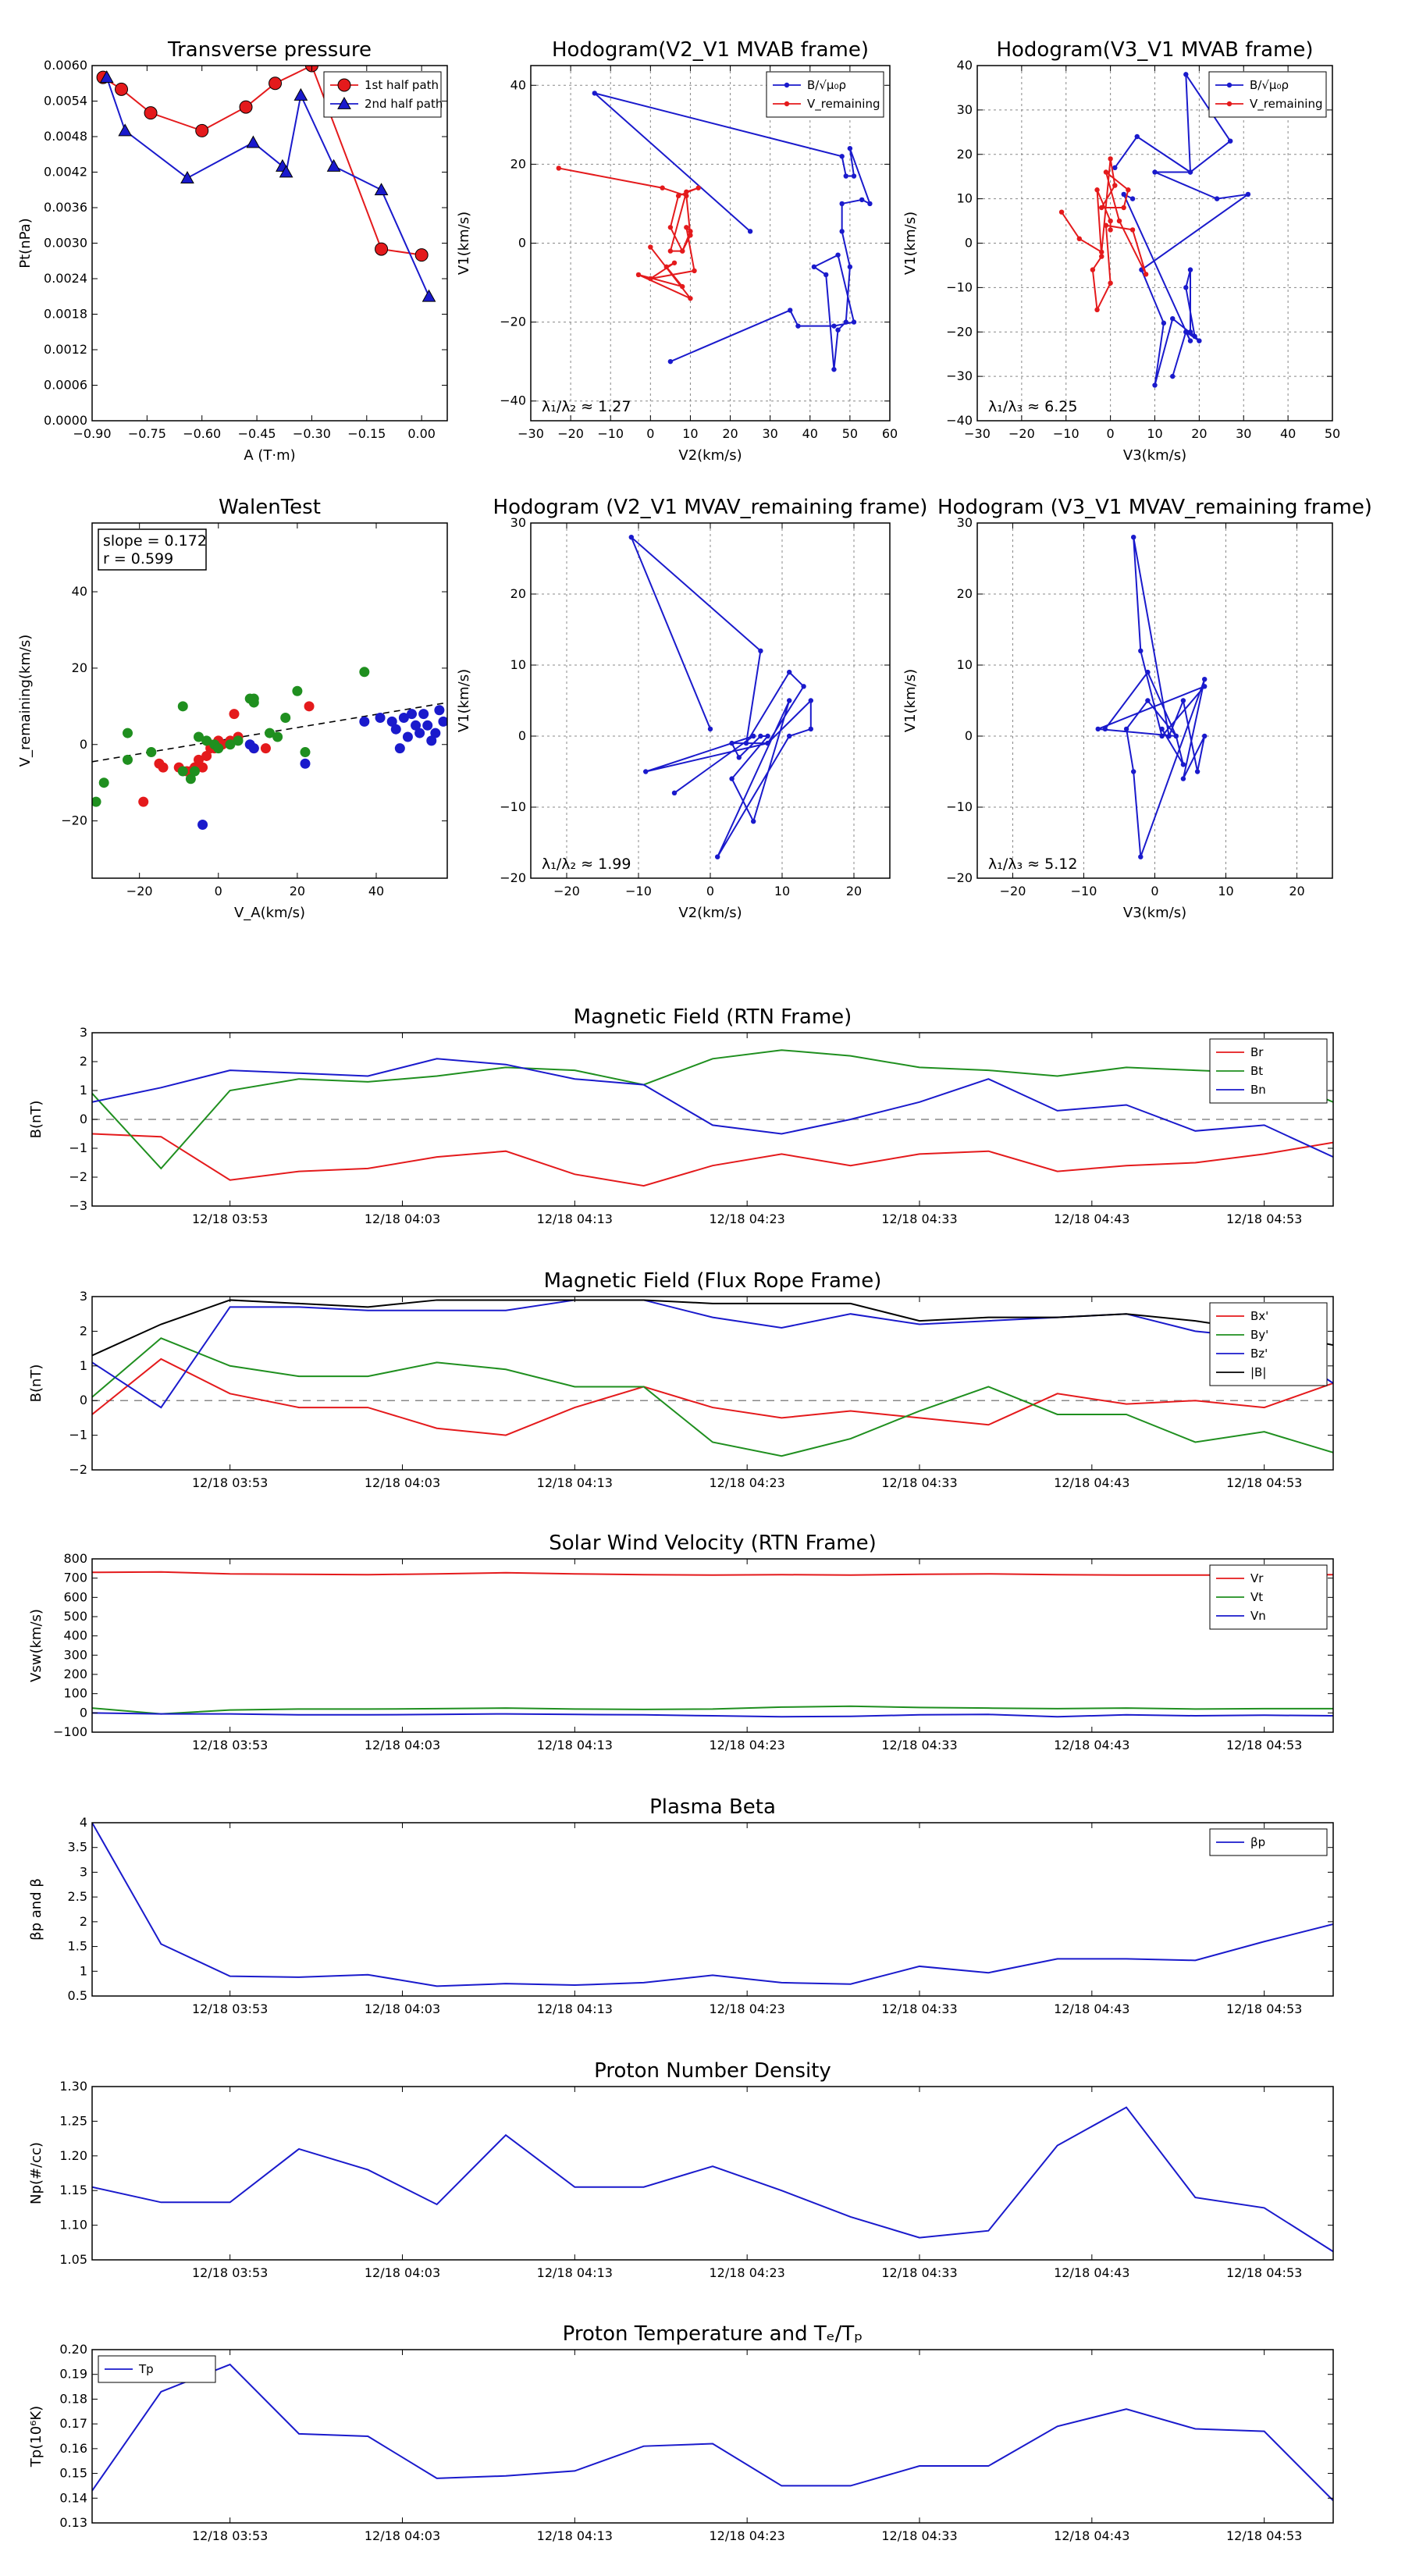 This screenshot has height=2576, width=1405. I want to click on x-tick-label: −0.75, so click(147, 434).